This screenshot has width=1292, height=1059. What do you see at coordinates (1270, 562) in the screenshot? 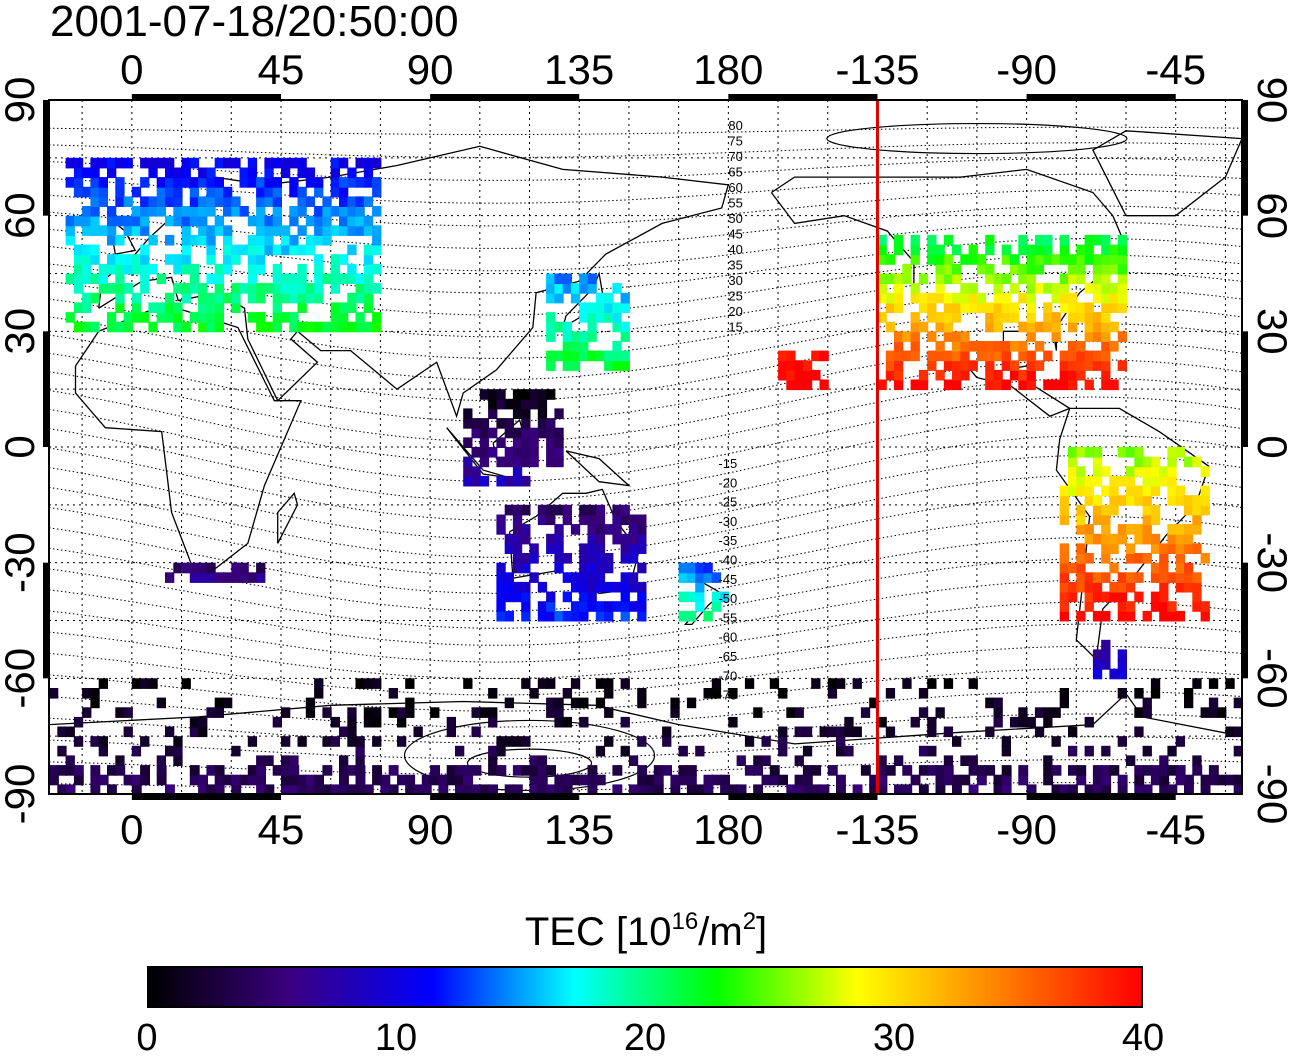
I see `right-tick-label: -30` at bounding box center [1270, 562].